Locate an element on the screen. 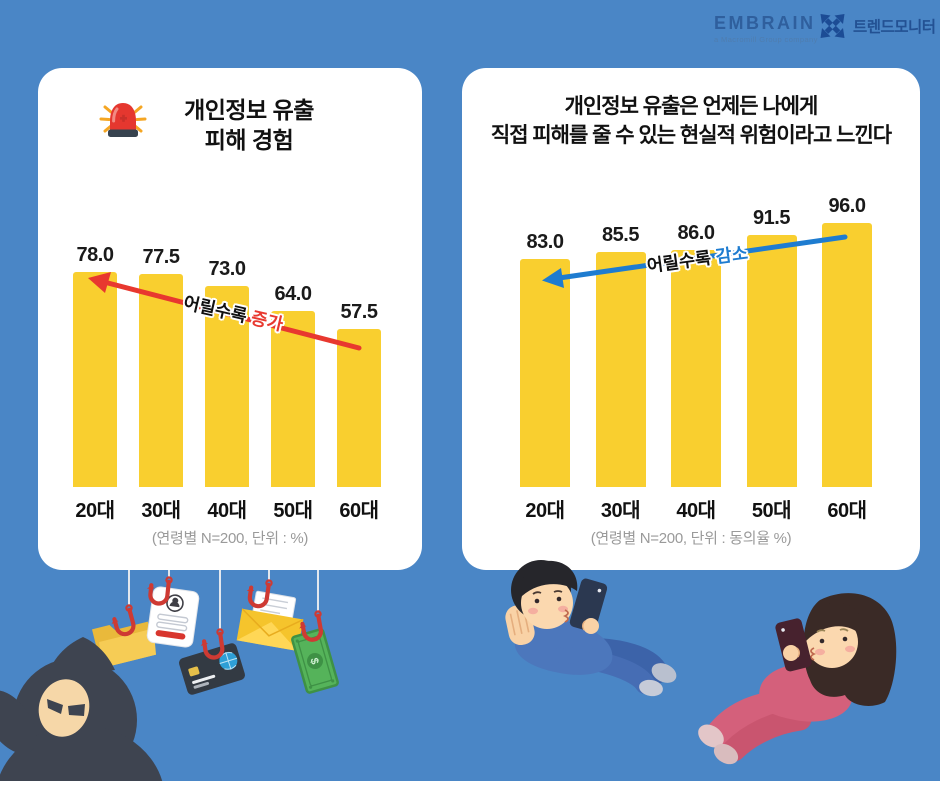 Image resolution: width=940 pixels, height=788 pixels. money-icon: $ is located at coordinates (315, 661).